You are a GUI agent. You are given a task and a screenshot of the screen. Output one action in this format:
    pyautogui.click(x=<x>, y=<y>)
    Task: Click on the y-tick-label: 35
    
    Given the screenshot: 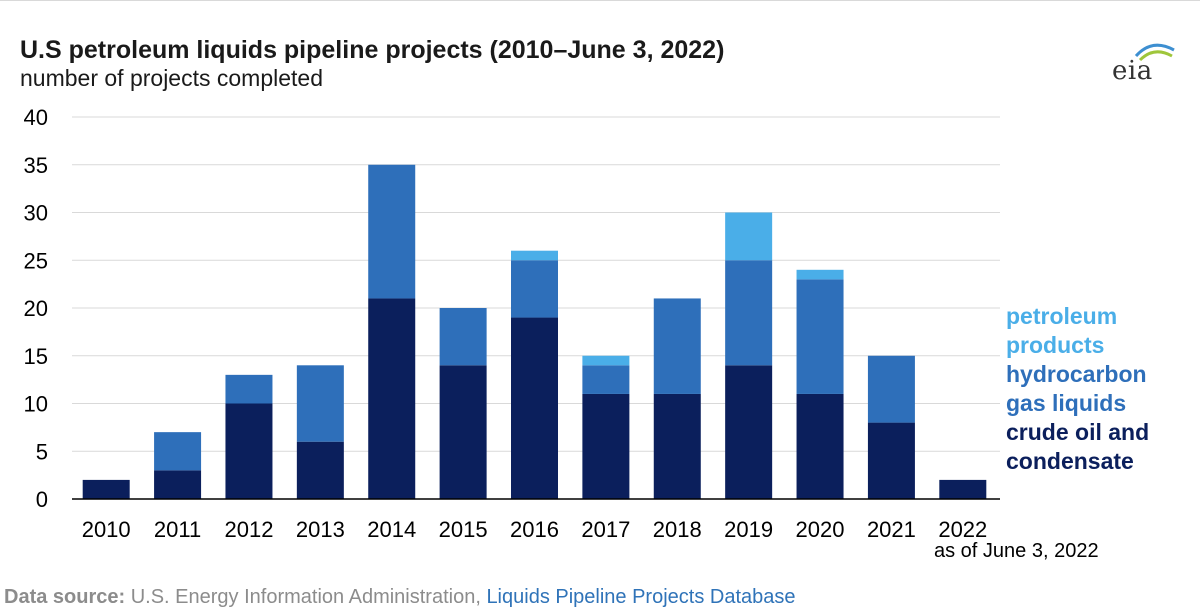 What is the action you would take?
    pyautogui.click(x=36, y=165)
    